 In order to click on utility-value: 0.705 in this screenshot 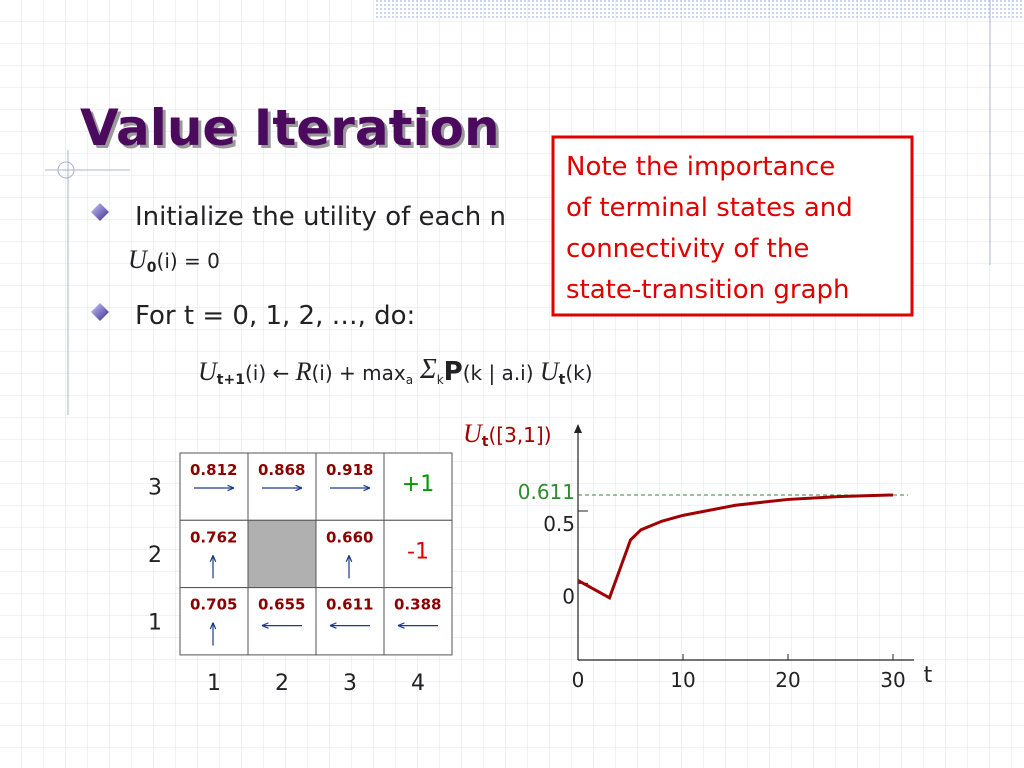, I will do `click(213, 605)`.